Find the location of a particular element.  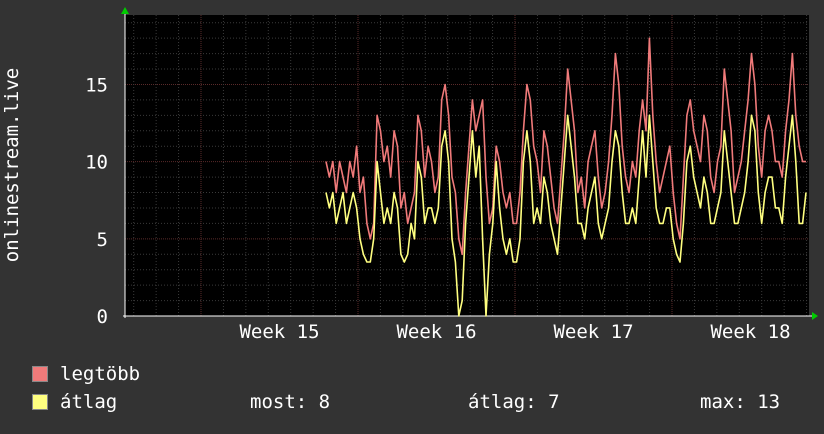

y-tick-label: 0 is located at coordinates (102, 317).